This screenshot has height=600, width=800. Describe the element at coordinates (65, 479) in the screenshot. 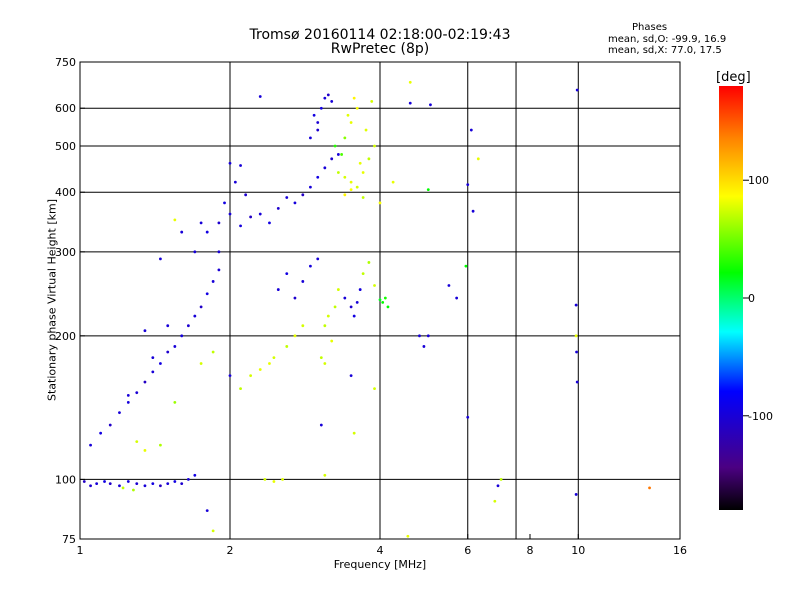

I see `y-tick-label: 100` at that location.